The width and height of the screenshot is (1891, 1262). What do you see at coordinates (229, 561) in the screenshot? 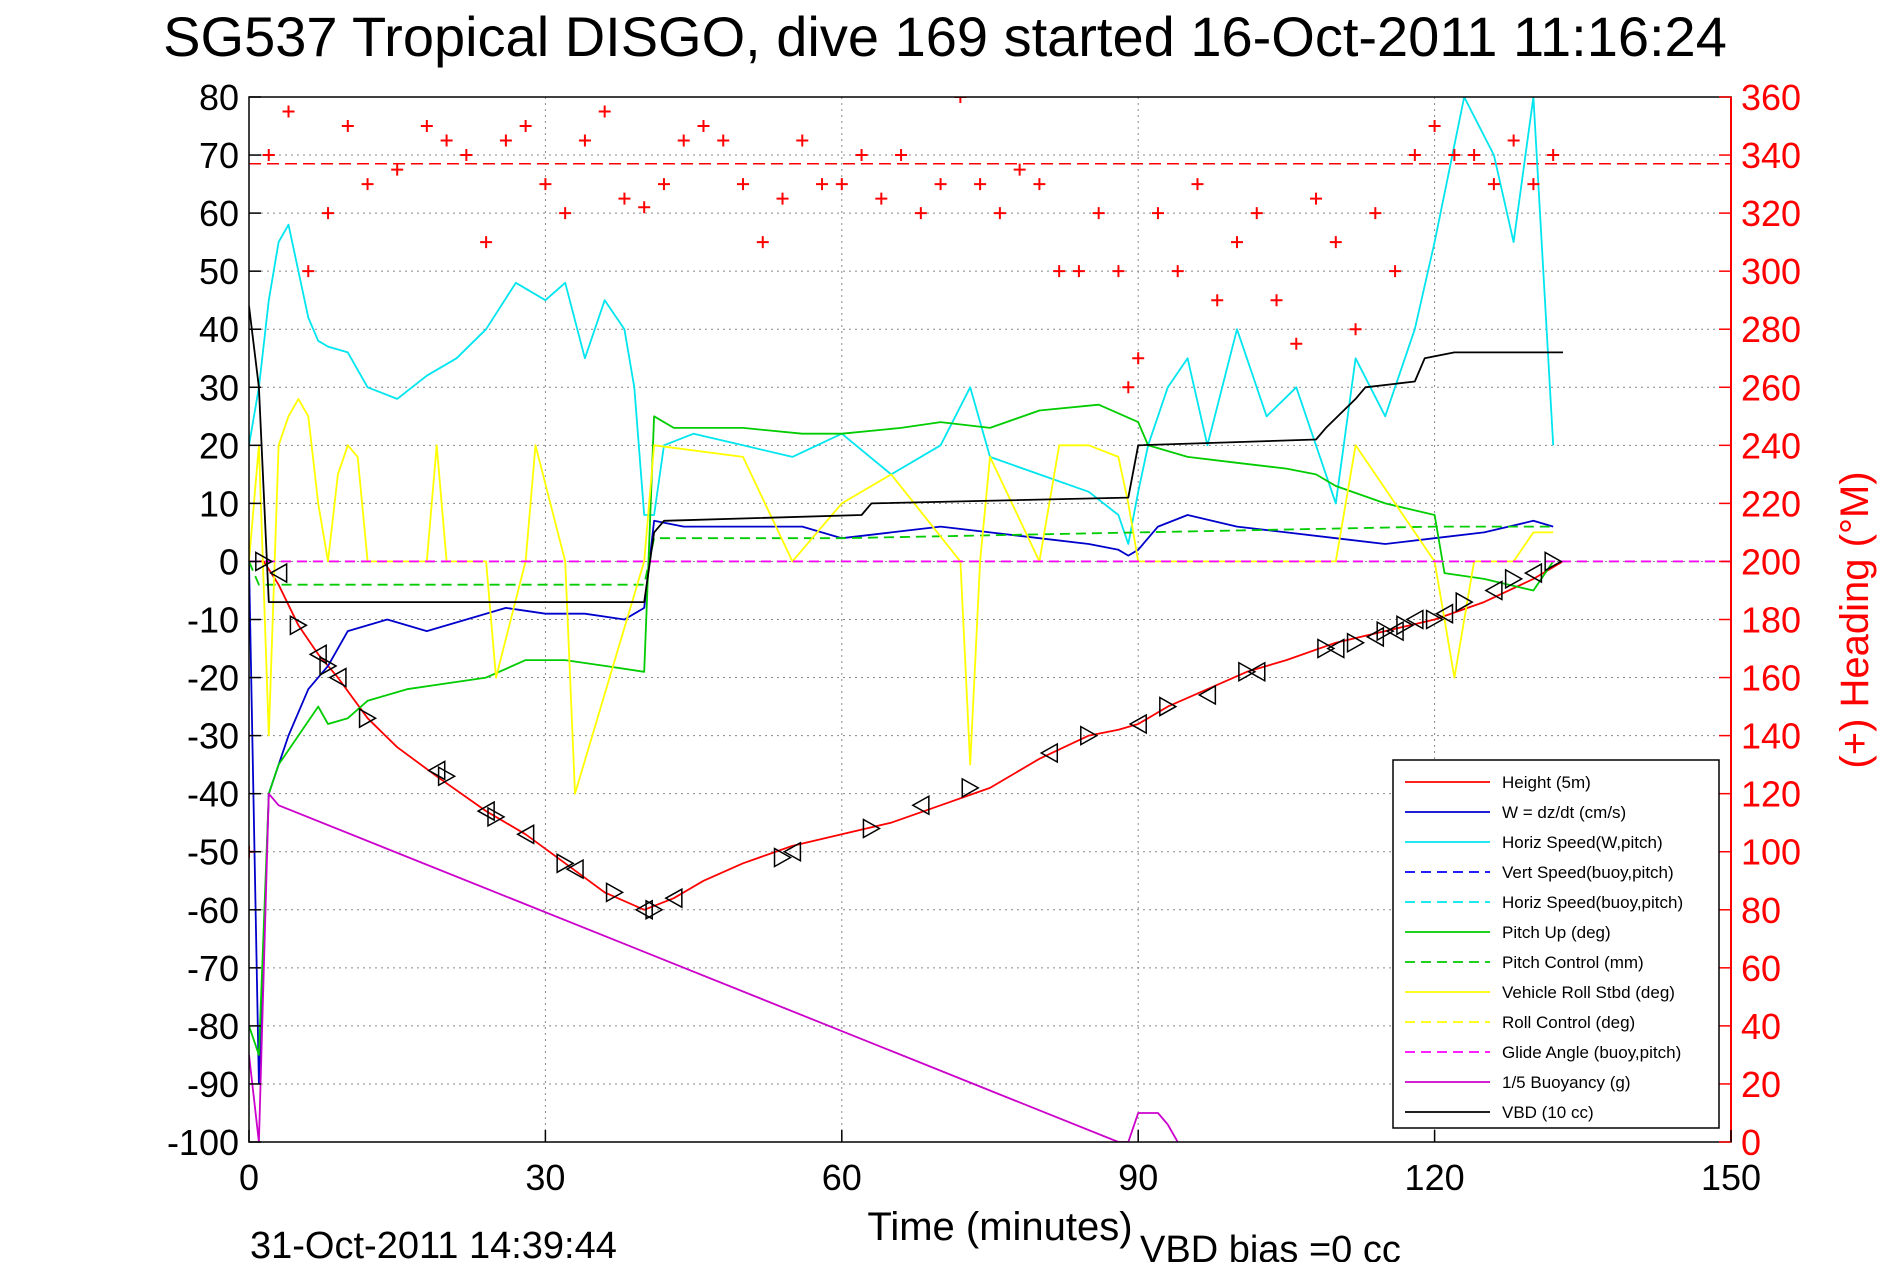
I see `y-tick-label: 0` at bounding box center [229, 561].